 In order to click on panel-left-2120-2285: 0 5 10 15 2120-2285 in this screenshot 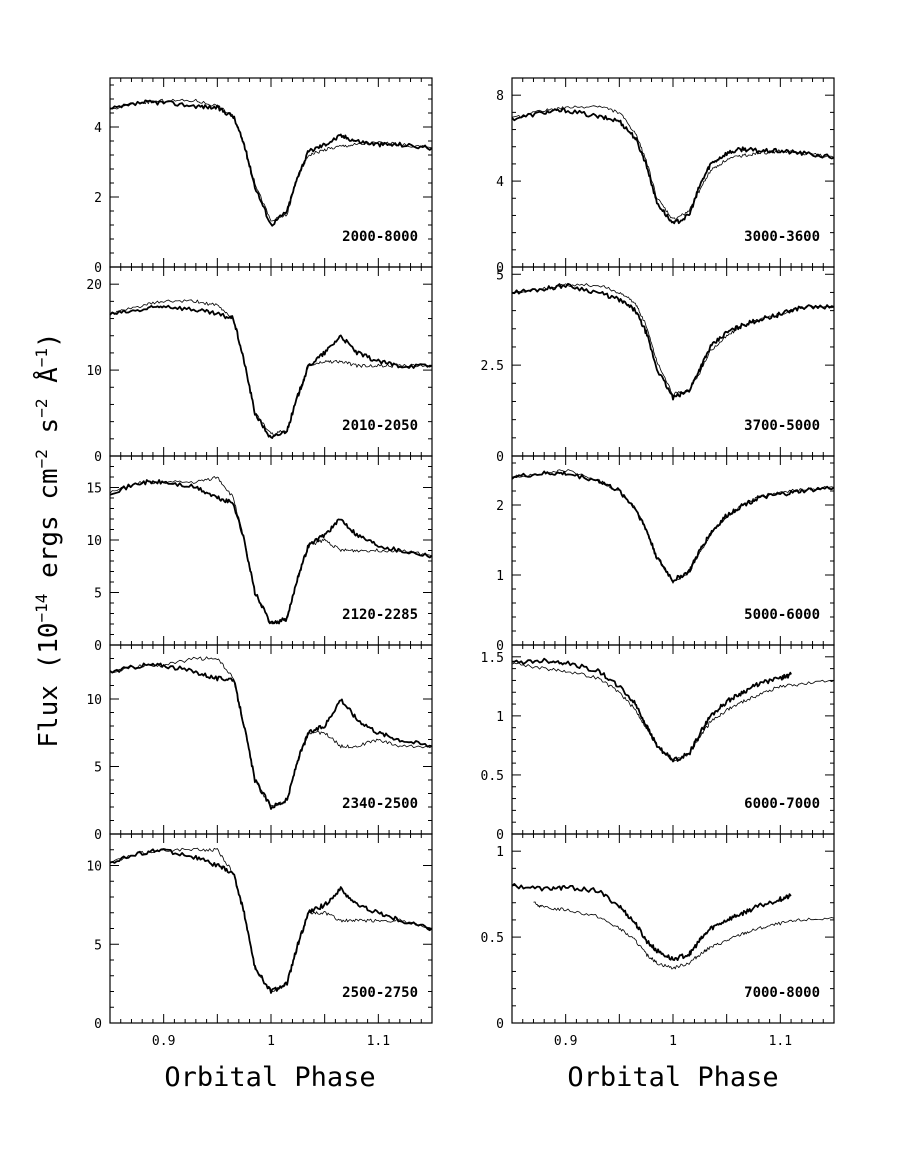, I will do `click(259, 554)`.